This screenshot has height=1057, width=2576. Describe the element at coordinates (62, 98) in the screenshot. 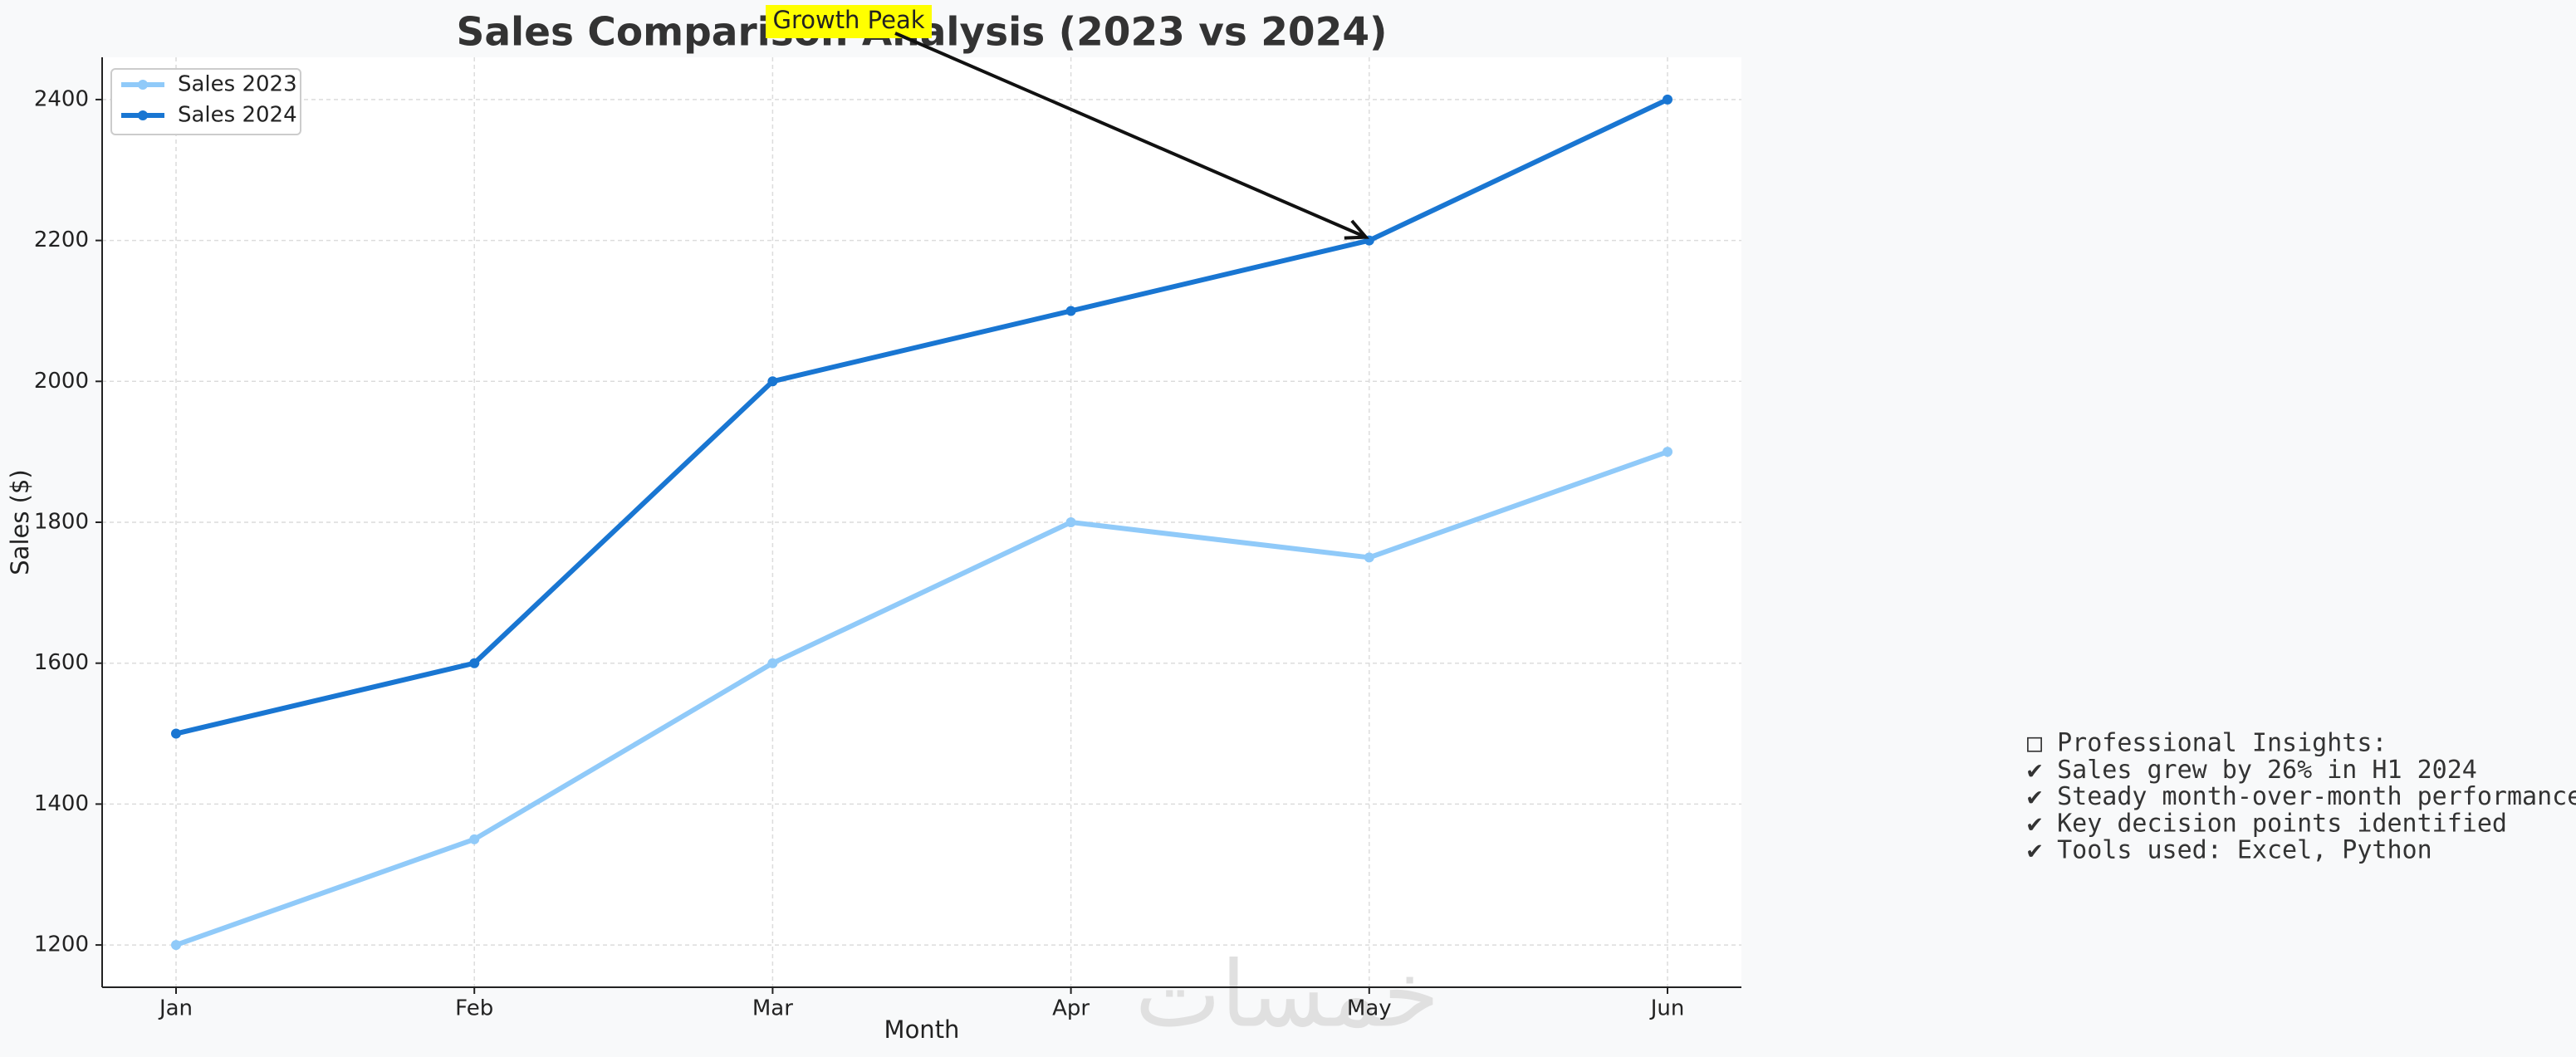

I see `y-tick-label: 2400` at that location.